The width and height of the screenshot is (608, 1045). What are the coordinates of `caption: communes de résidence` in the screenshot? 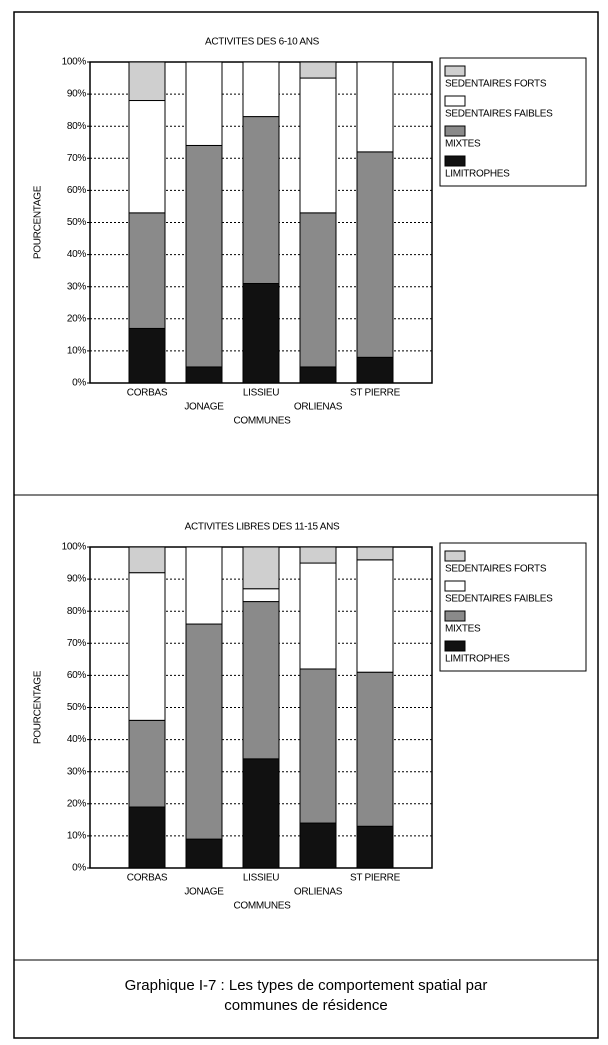 It's located at (305, 1005).